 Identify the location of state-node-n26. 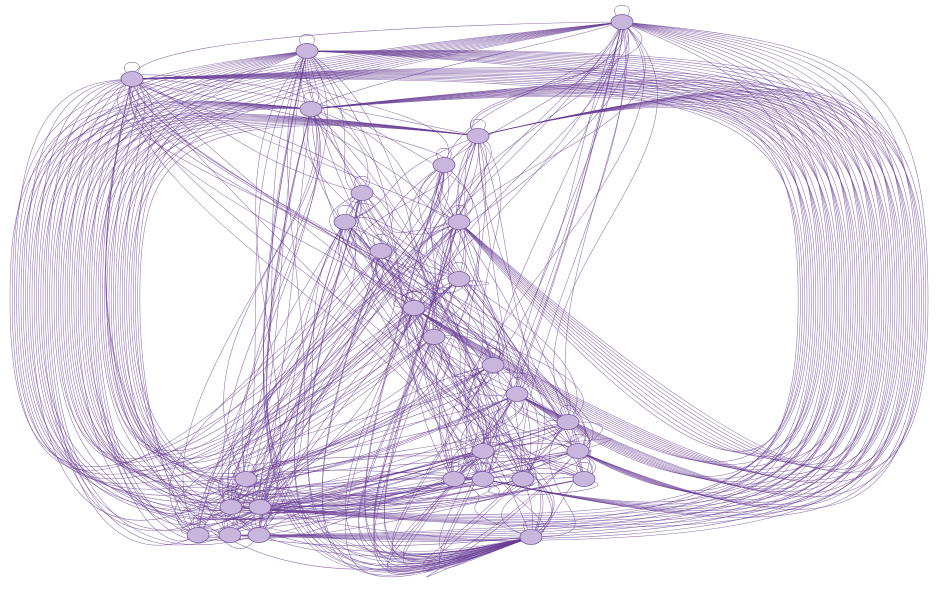
(198, 535).